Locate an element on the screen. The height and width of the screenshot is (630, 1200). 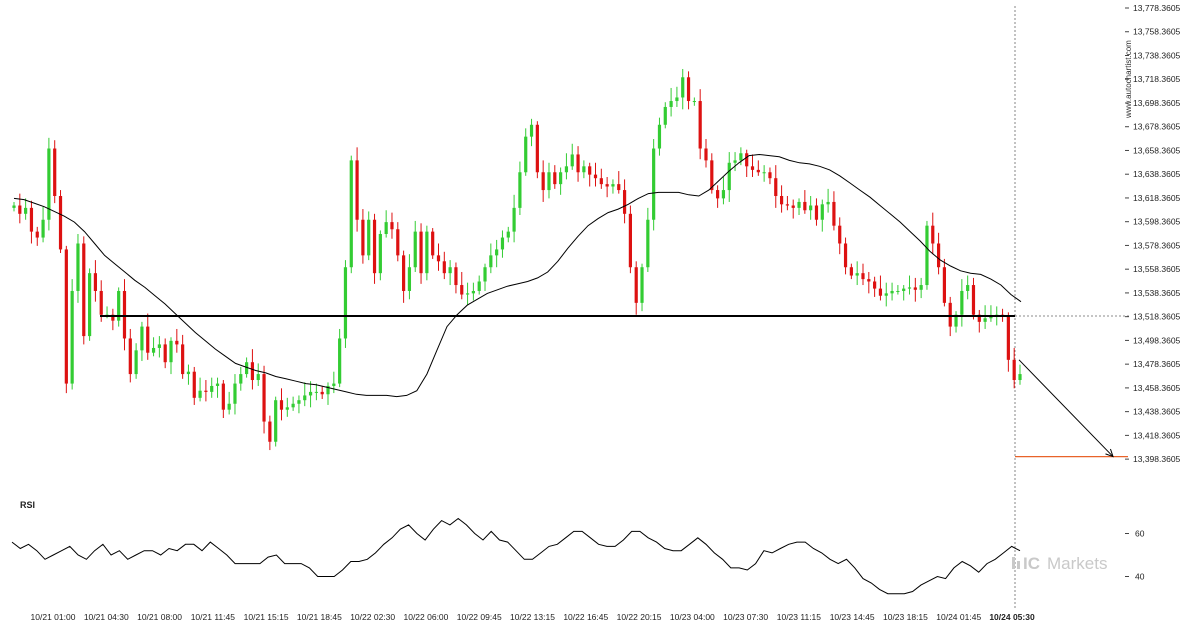
rsi-tick-label: 60 is located at coordinates (1140, 534).